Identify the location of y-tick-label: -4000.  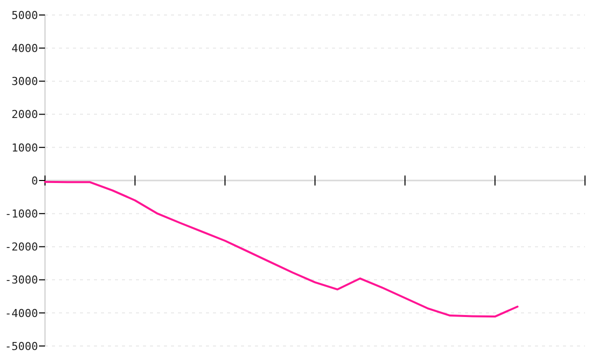
(21, 313).